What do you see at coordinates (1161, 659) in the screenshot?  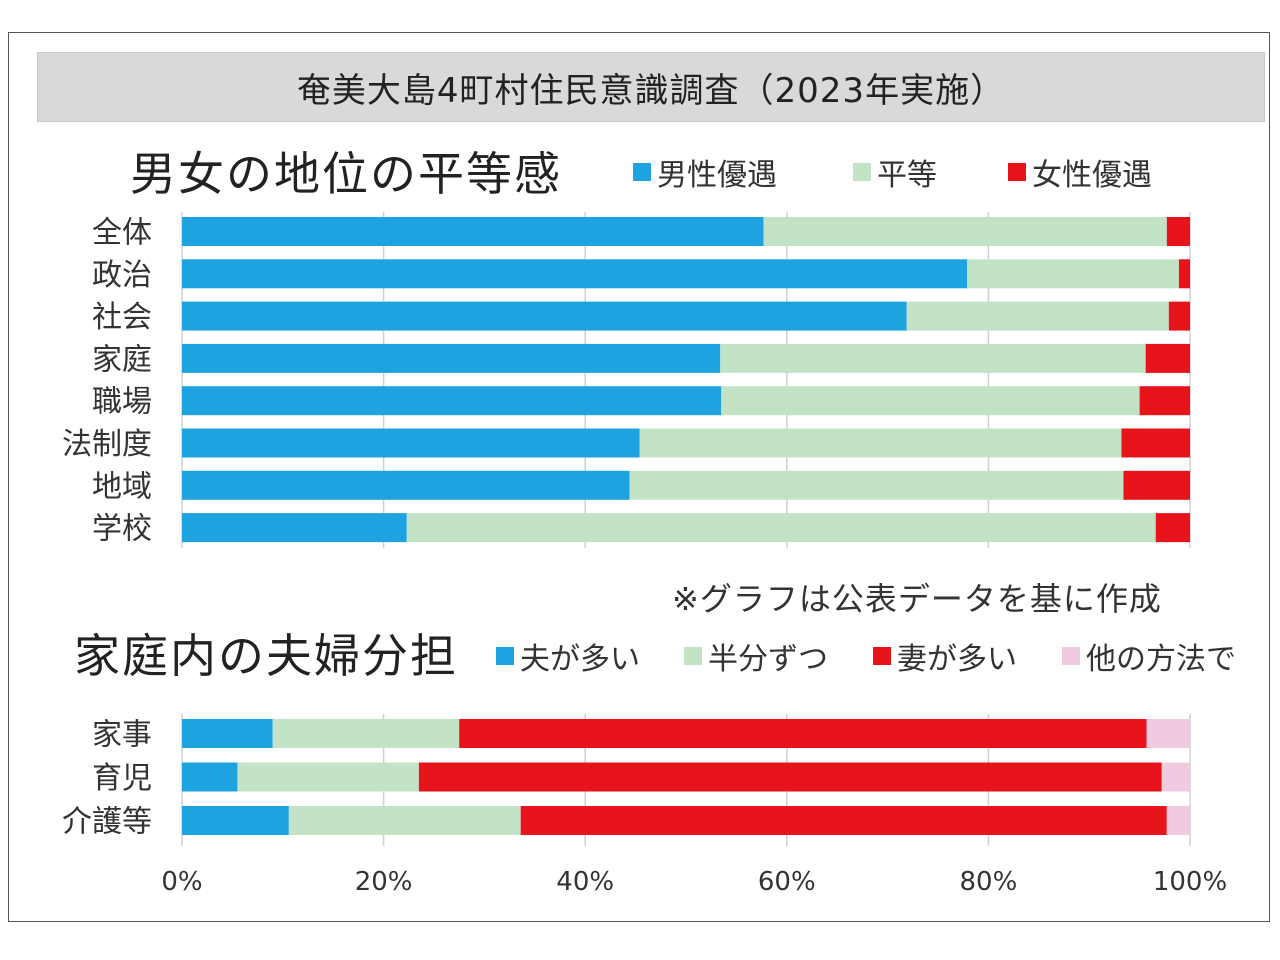 I see `legend-label: 他の方法で` at bounding box center [1161, 659].